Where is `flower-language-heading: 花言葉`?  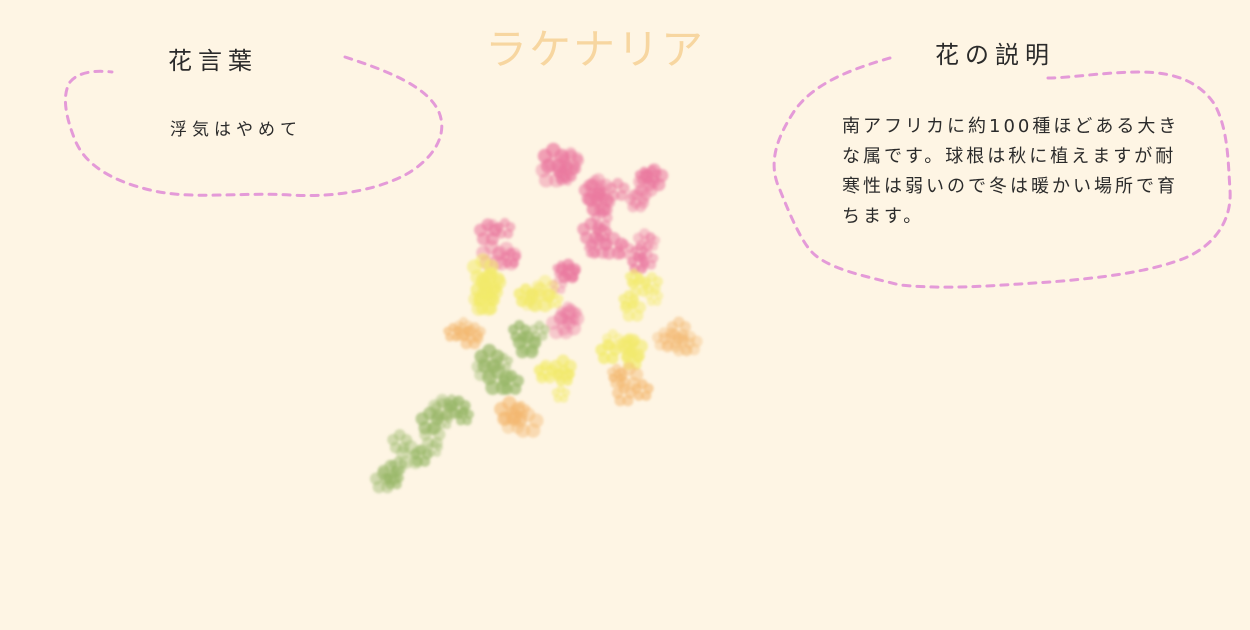
flower-language-heading: 花言葉 is located at coordinates (213, 61).